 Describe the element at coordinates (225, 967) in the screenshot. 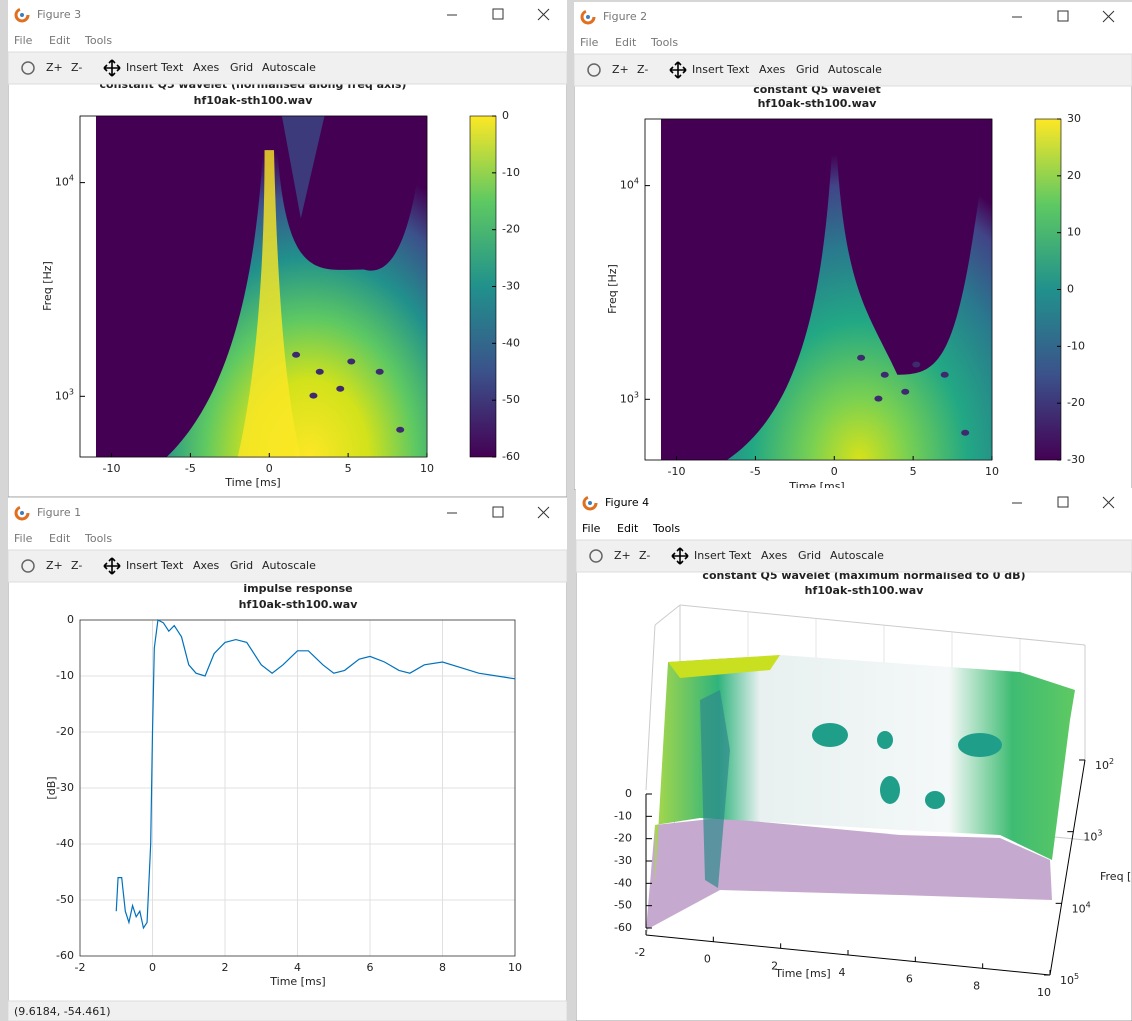

I see `x-tick-label: 2` at that location.